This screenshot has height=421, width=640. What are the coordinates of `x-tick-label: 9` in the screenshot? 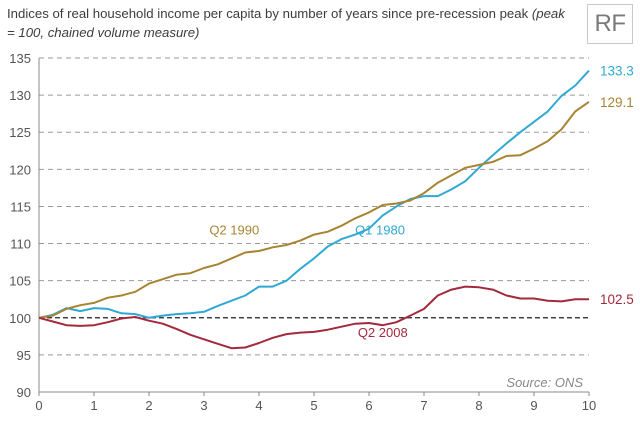 It's located at (533, 405).